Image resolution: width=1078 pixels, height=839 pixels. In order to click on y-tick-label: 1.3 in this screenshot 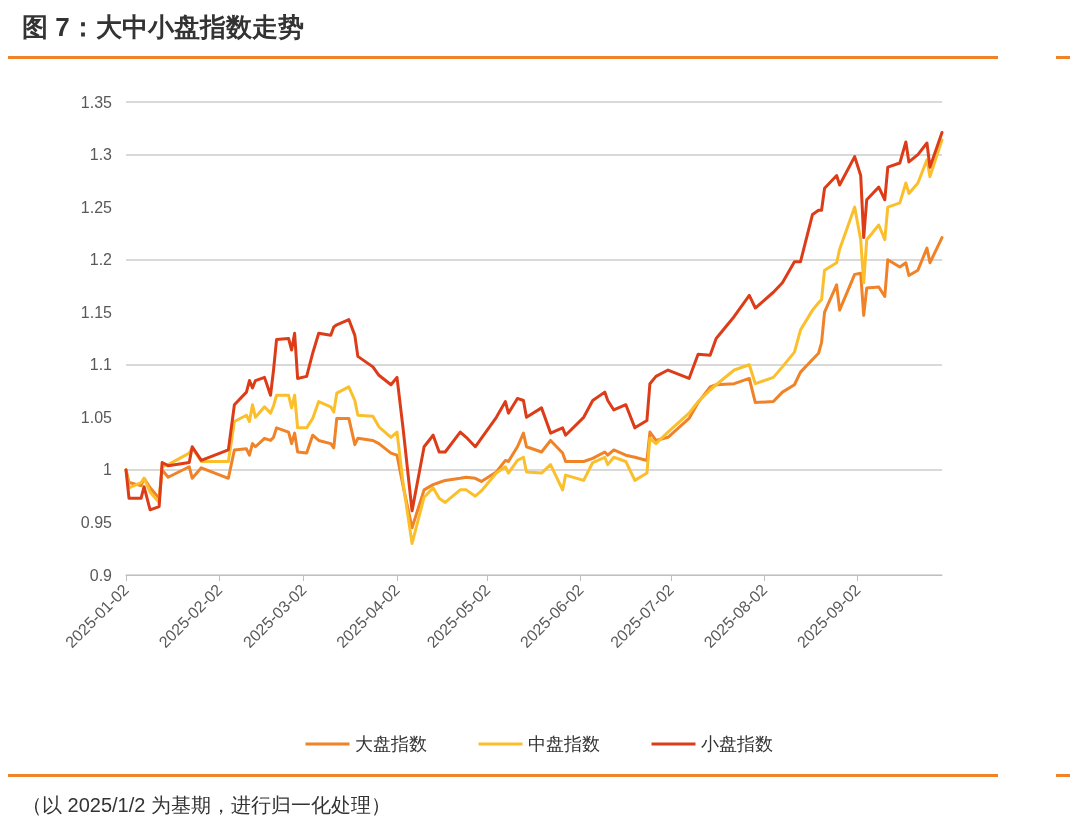, I will do `click(101, 155)`.